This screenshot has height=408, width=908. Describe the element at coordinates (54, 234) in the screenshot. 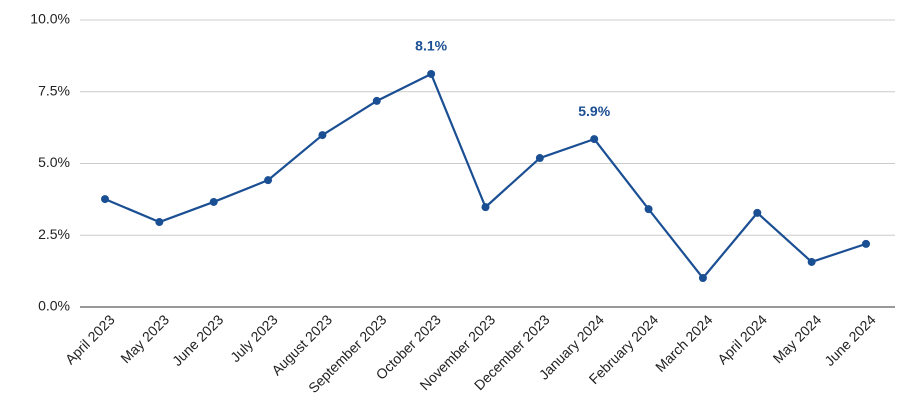

I see `y-tick-label: 2.5%` at that location.